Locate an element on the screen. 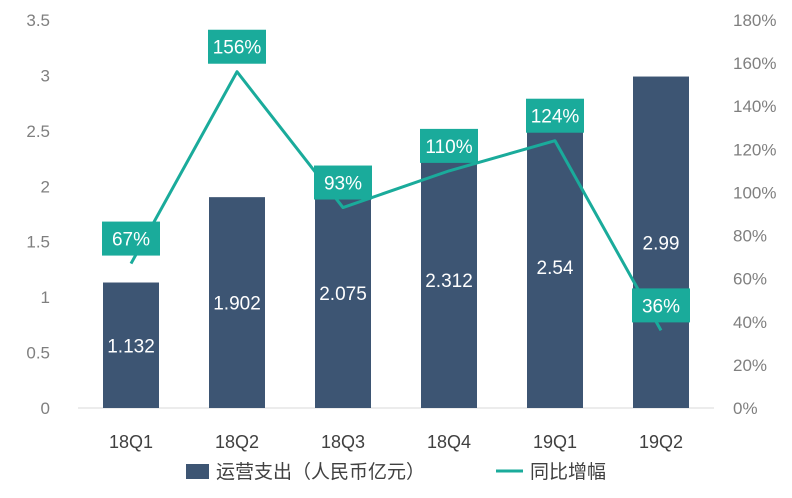 This screenshot has width=792, height=498. yoy-value-label: 93% is located at coordinates (343, 184).